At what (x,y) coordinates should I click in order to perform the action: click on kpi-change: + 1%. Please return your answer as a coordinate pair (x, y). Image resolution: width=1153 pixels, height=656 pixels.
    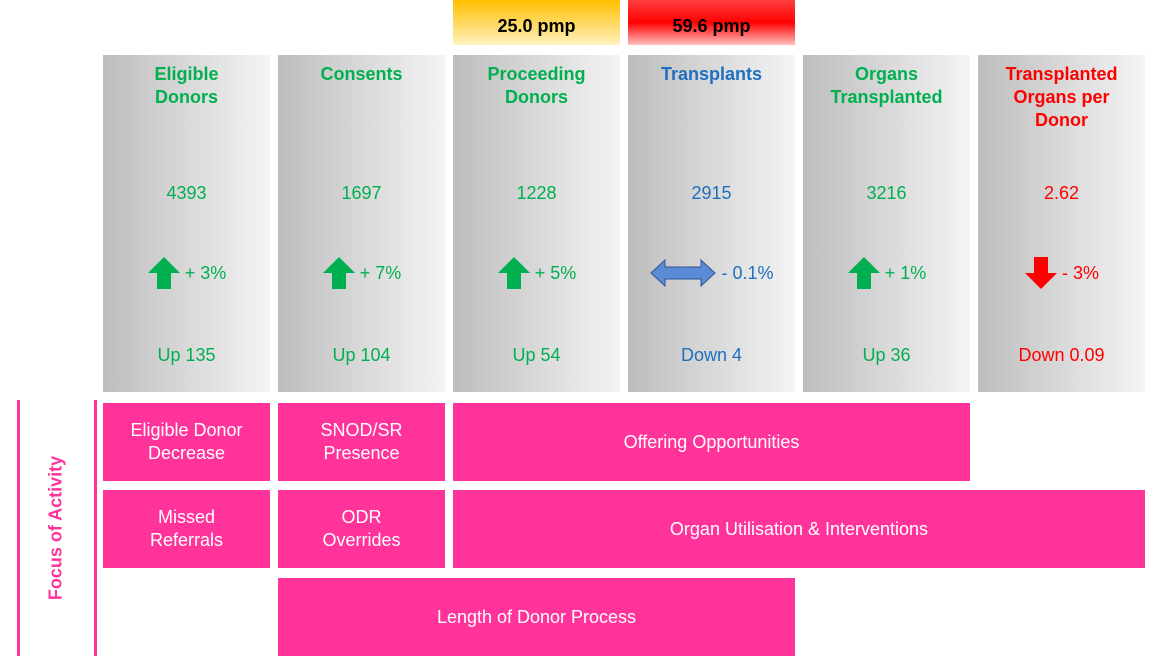
    Looking at the image, I should click on (905, 272).